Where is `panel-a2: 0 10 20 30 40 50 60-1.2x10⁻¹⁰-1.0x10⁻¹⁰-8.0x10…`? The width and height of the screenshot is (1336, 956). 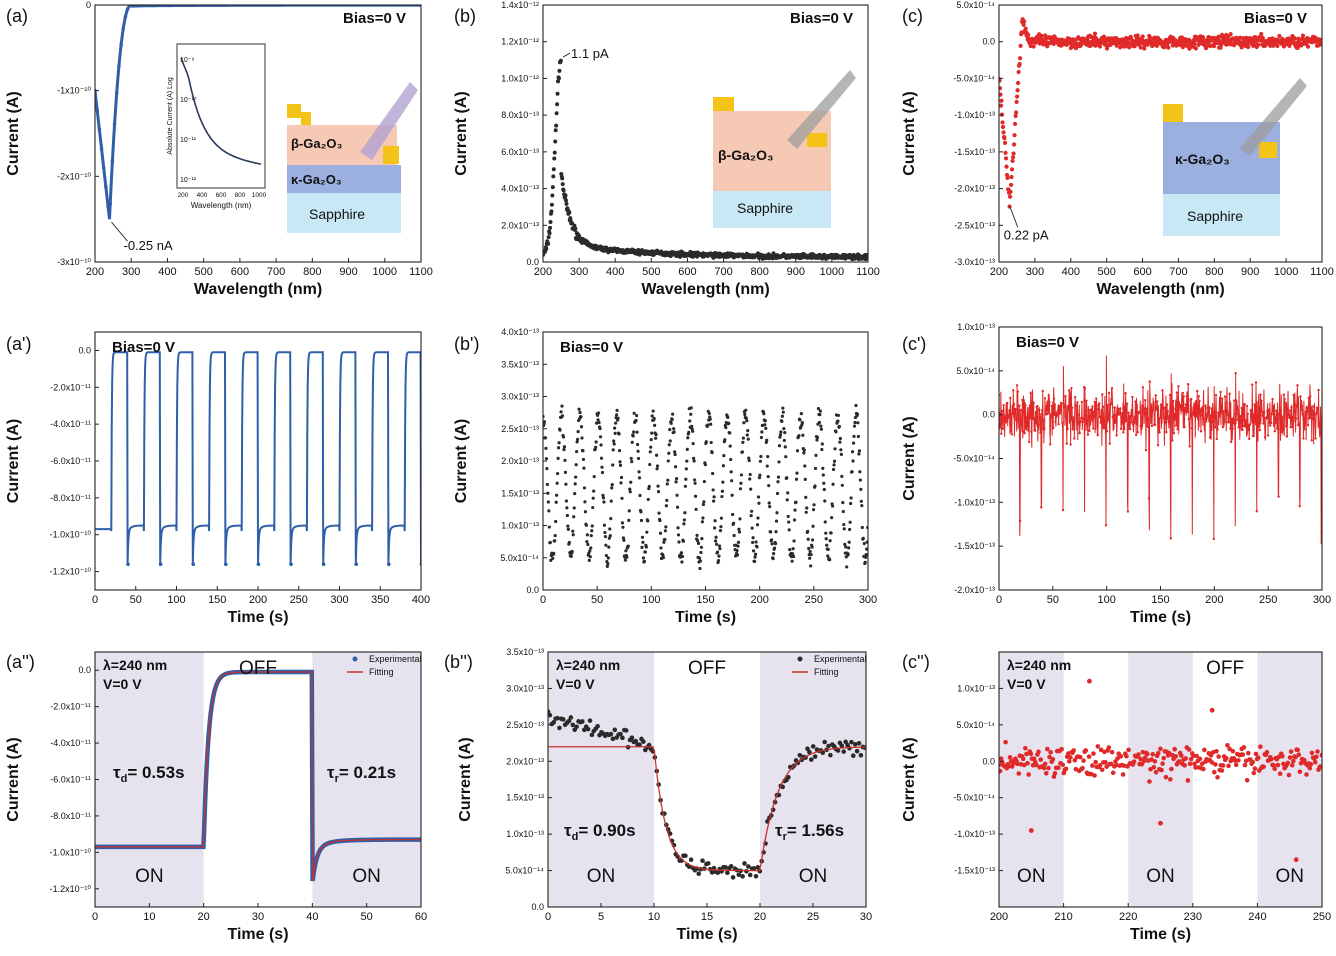
panel-a2: 0 10 20 30 40 50 60-1.2x10⁻¹⁰-1.0x10⁻¹⁰-8.0x10… is located at coordinates (216, 797).